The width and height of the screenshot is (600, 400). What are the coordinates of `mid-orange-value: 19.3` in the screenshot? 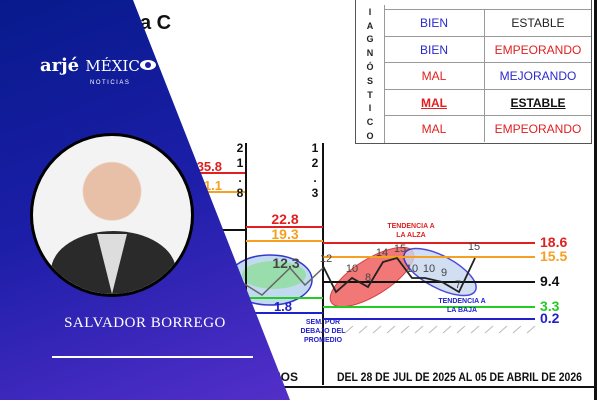 It's located at (284, 234).